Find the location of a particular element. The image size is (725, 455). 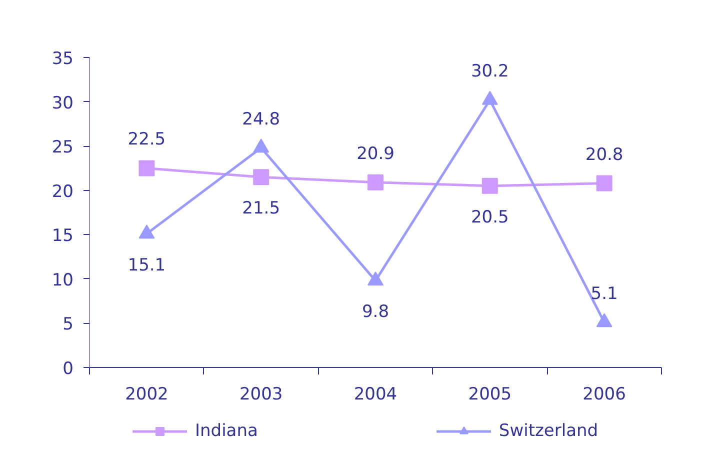

y-tick-label: 25 is located at coordinates (63, 148).